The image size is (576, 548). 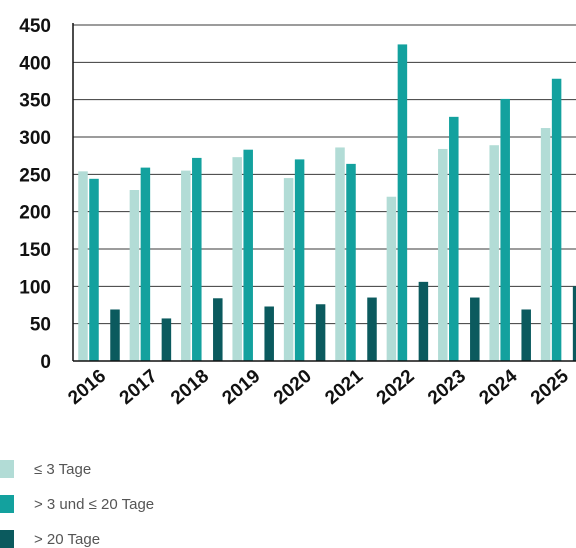 What do you see at coordinates (550, 387) in the screenshot?
I see `x-tick-label: 2025` at bounding box center [550, 387].